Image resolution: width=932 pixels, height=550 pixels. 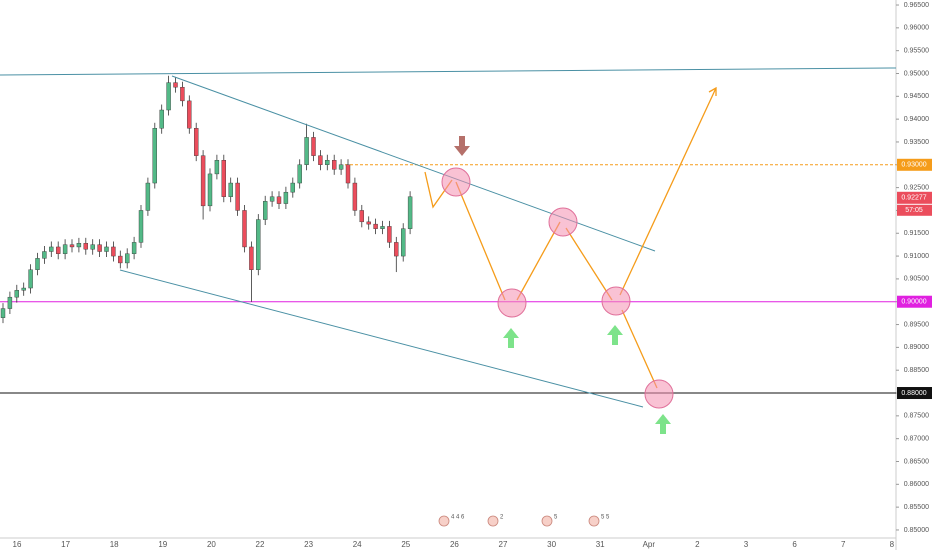 What do you see at coordinates (916, 347) in the screenshot?
I see `y-tick-label: 0.89000` at bounding box center [916, 347].